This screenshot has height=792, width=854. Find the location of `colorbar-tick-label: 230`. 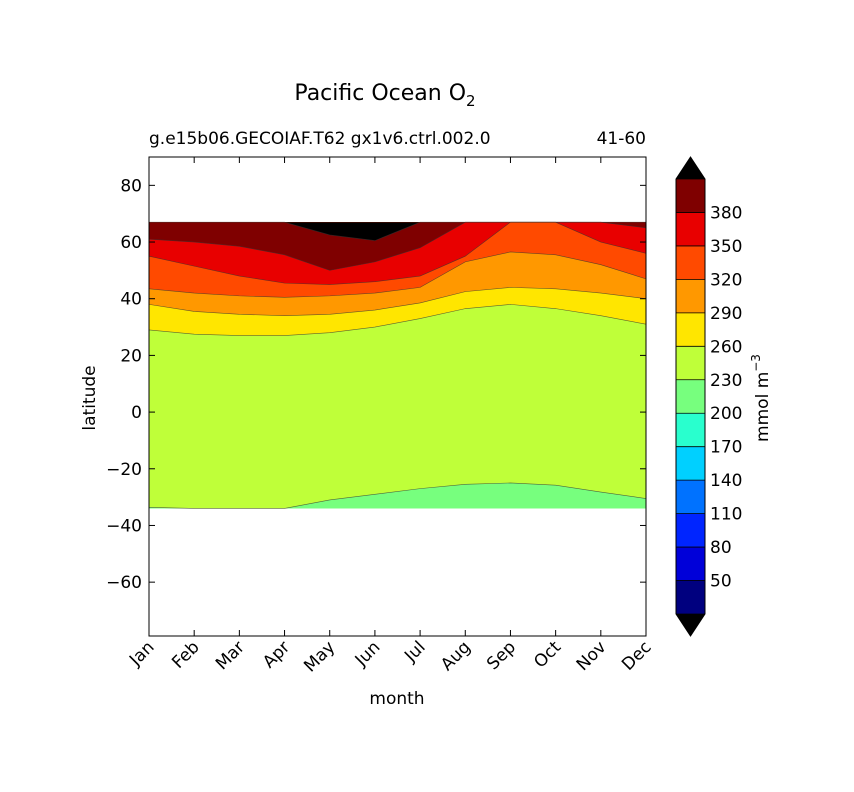

colorbar-tick-label: 230 is located at coordinates (726, 381).